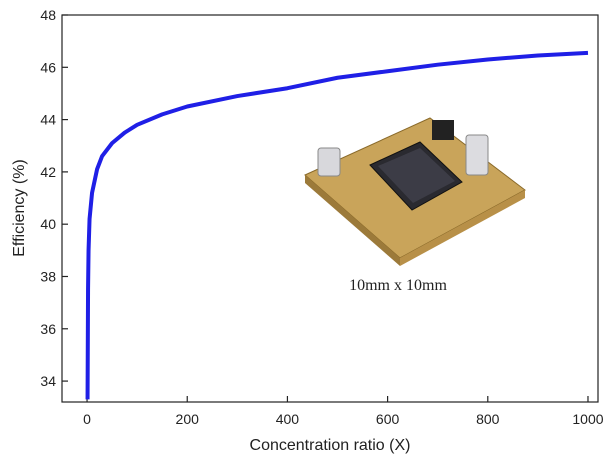  I want to click on y-tick-label: 46, so click(48, 67).